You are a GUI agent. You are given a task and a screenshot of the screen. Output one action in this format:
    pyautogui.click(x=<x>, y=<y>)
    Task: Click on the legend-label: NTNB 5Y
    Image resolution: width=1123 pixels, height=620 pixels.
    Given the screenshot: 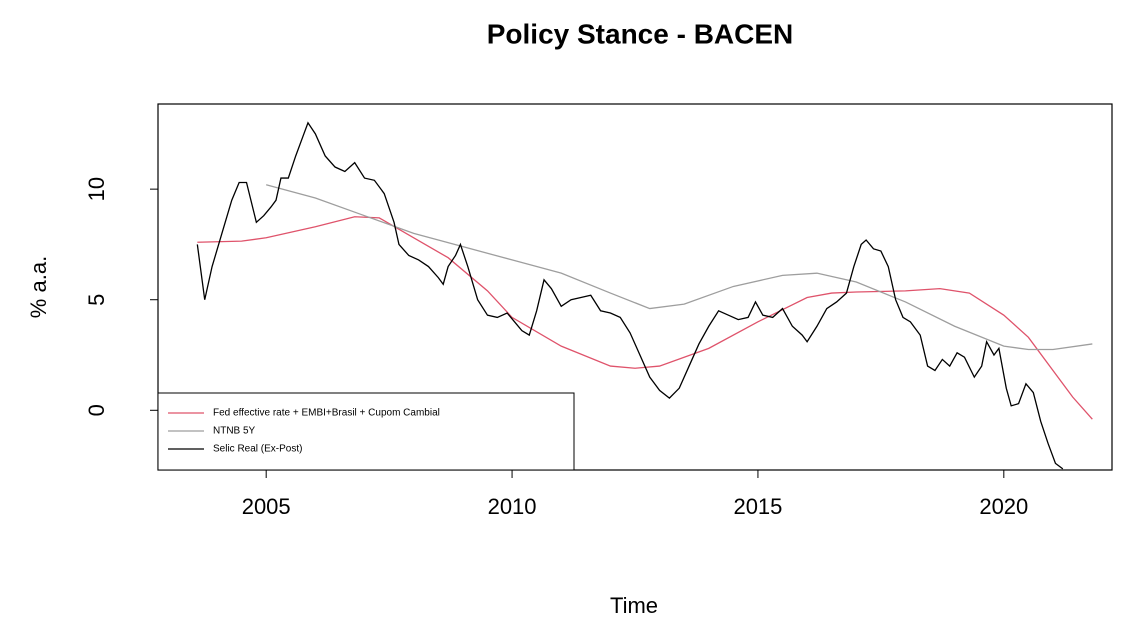 What is the action you would take?
    pyautogui.click(x=234, y=431)
    